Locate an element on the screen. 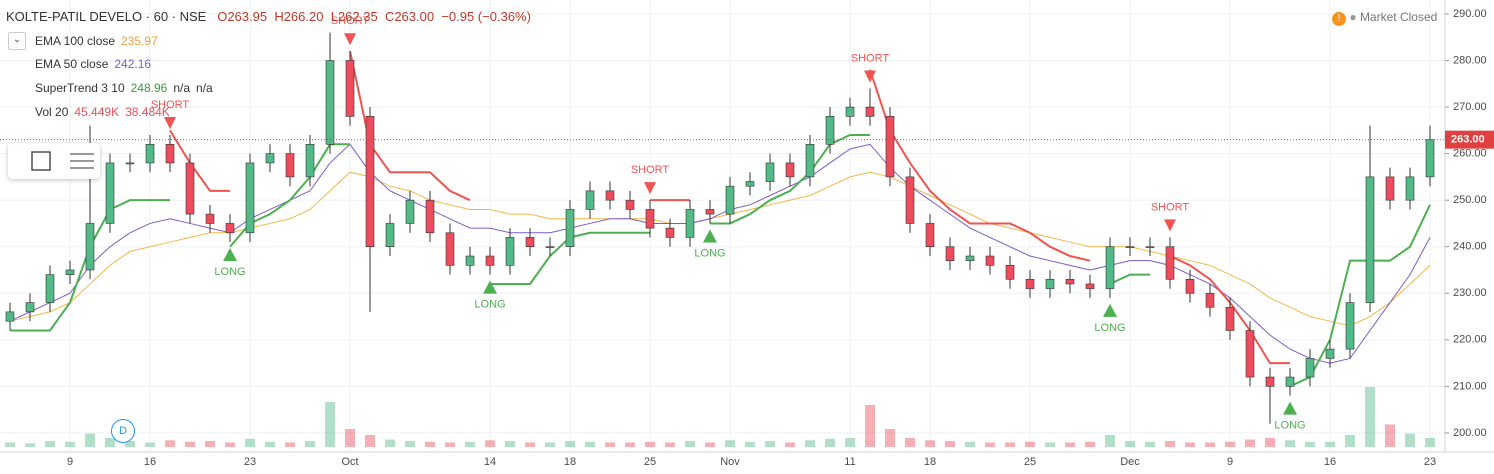  supertrend-long is located at coordinates (790, 179).